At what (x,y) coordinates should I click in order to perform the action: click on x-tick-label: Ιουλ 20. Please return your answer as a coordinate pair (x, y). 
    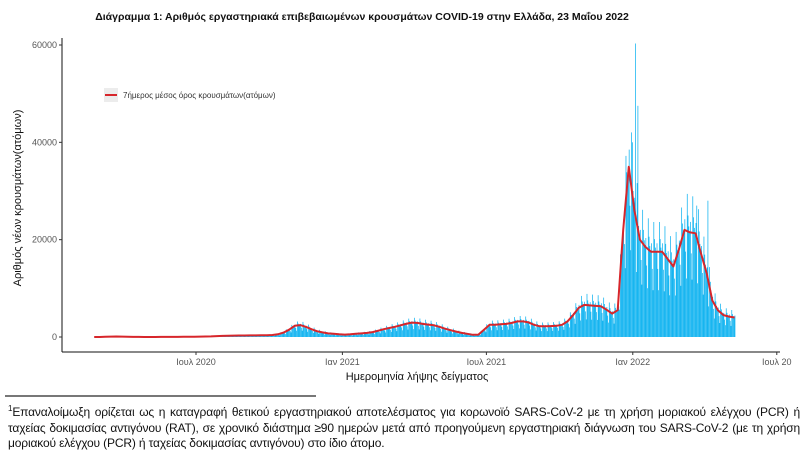
    Looking at the image, I should click on (776, 362).